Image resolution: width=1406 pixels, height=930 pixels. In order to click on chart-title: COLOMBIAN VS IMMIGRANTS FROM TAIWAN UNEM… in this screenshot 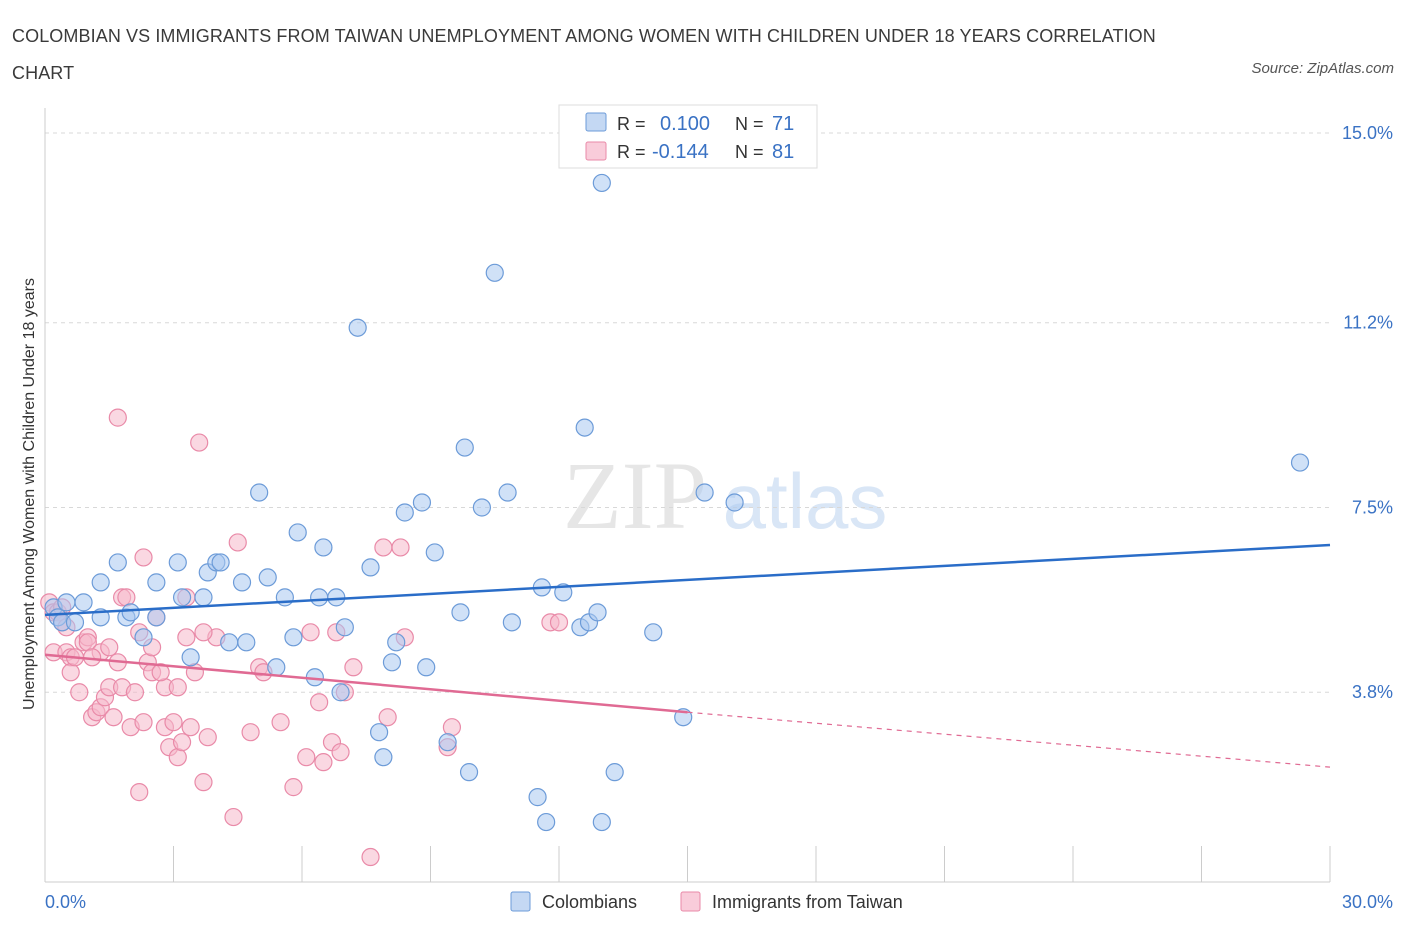, I will do `click(584, 54)`.